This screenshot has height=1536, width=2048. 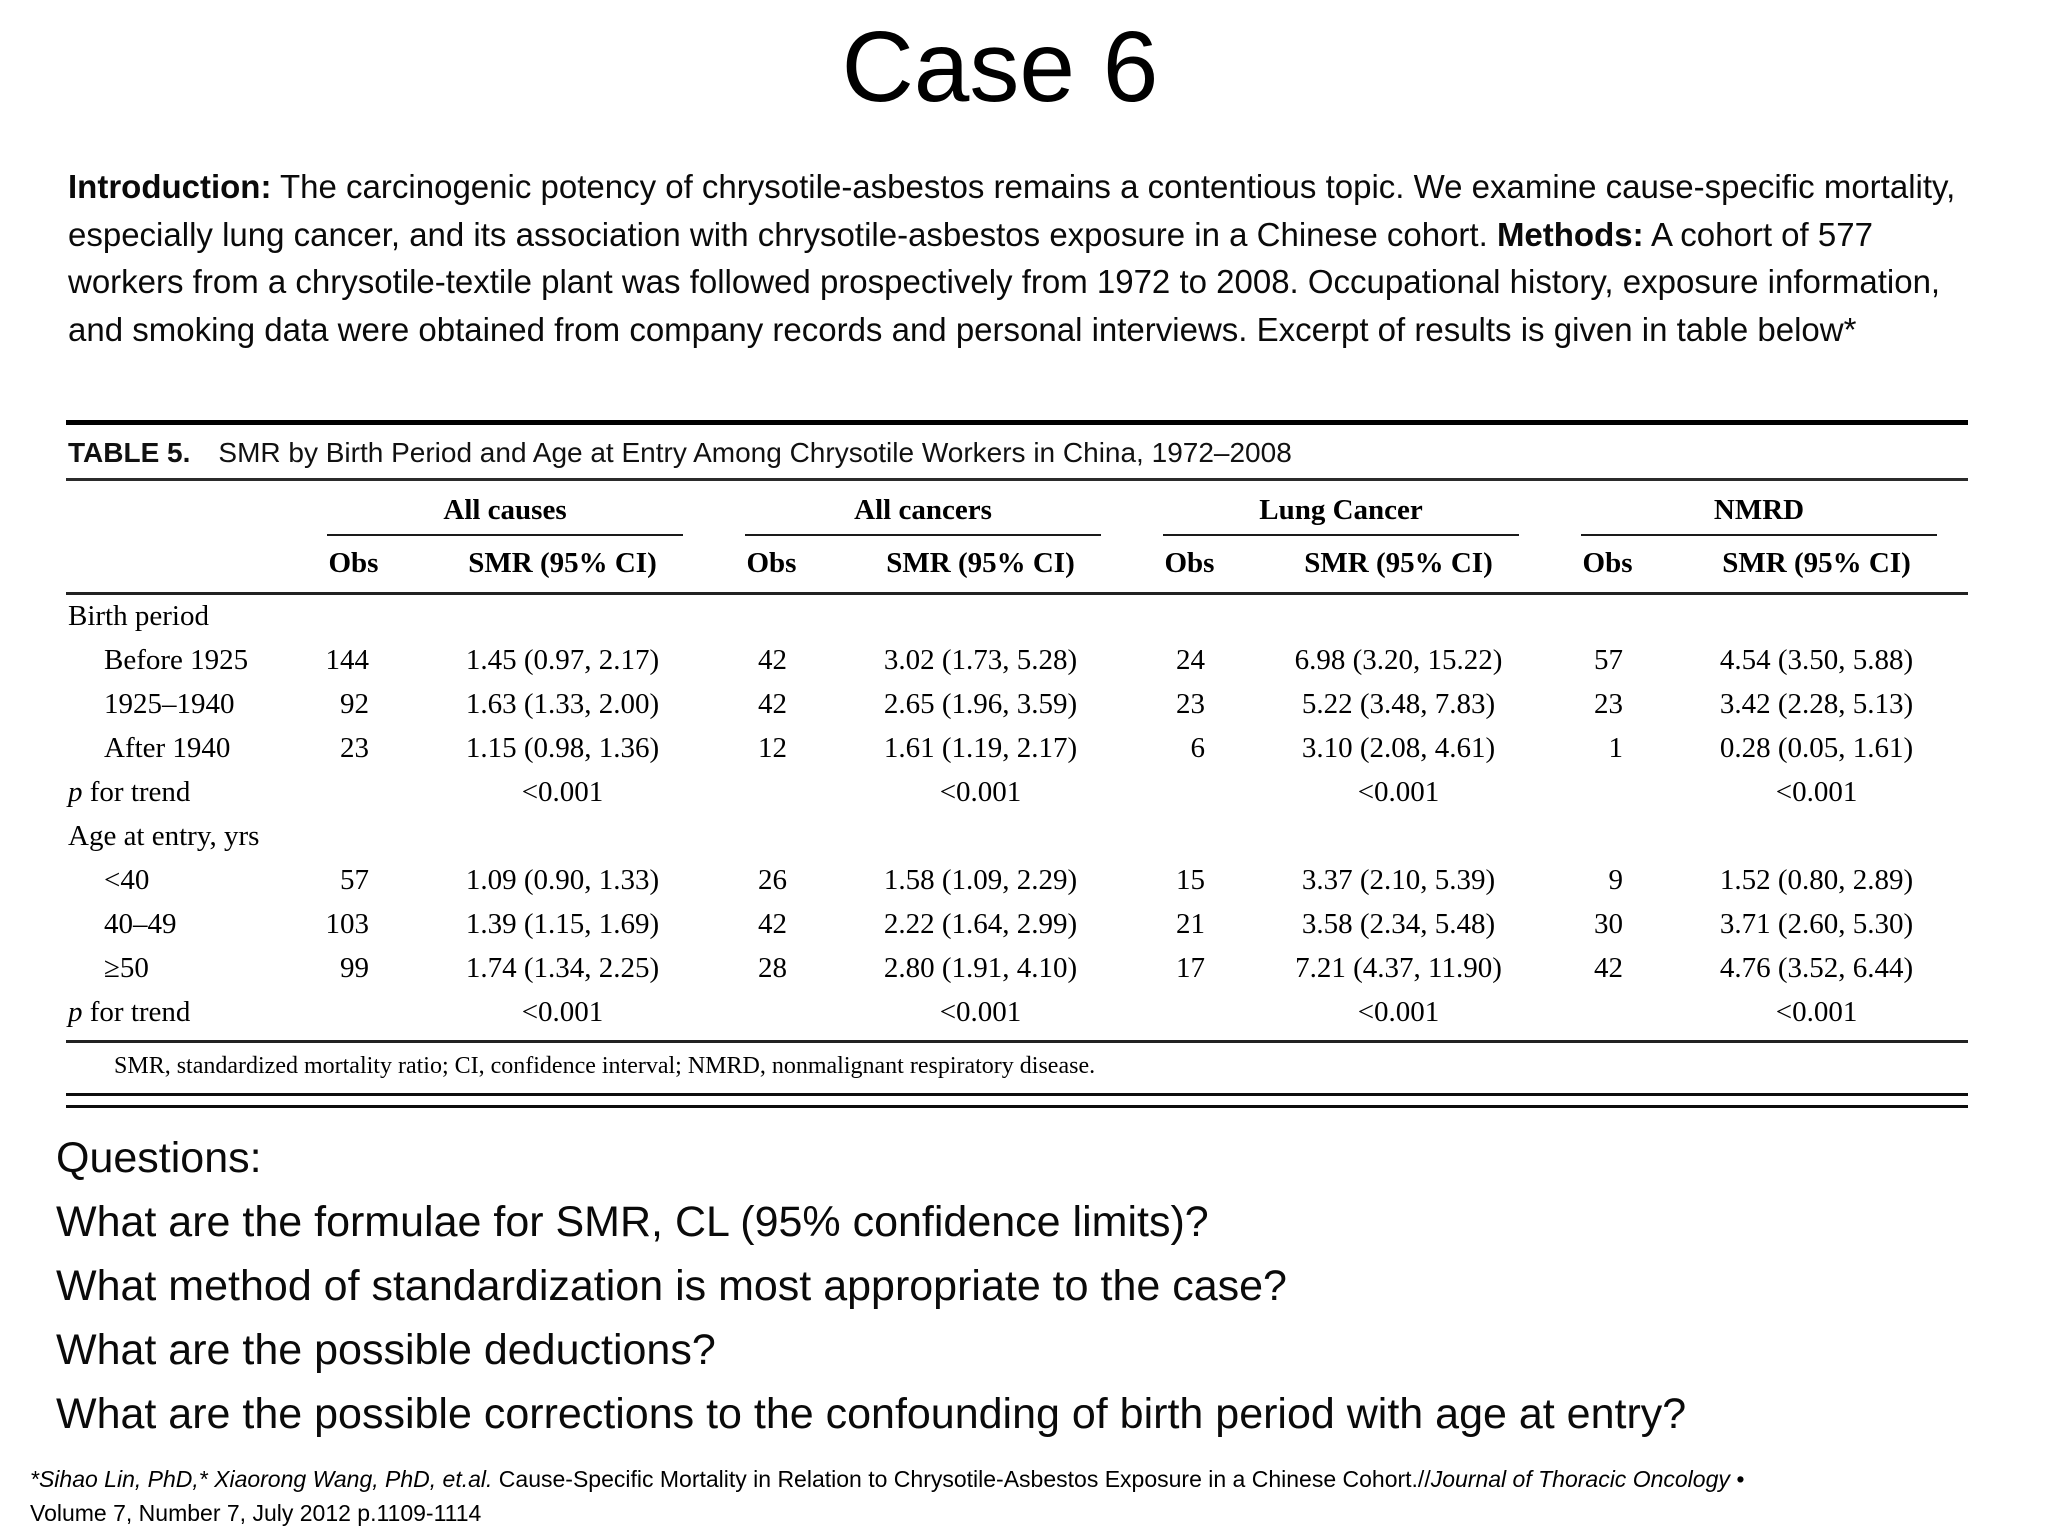 I want to click on smr-value: 4.54 (3.50, 5.88), so click(x=1816, y=660).